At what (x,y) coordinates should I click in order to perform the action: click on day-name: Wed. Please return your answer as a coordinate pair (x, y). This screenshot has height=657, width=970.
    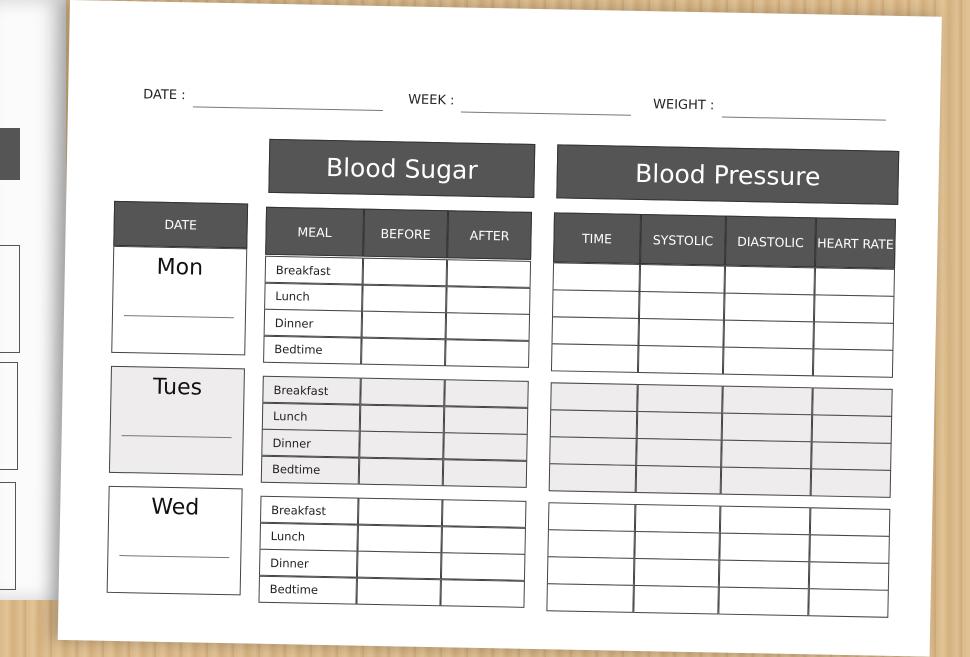
    Looking at the image, I should click on (175, 507).